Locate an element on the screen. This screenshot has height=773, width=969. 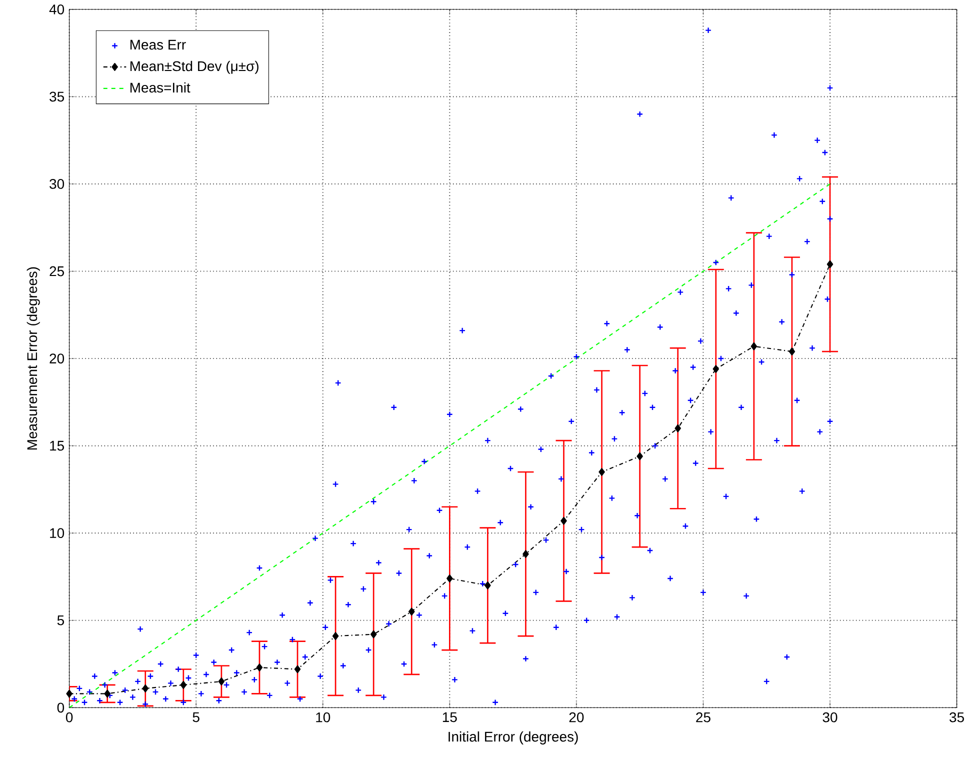
x-tick-label: 35 is located at coordinates (957, 717).